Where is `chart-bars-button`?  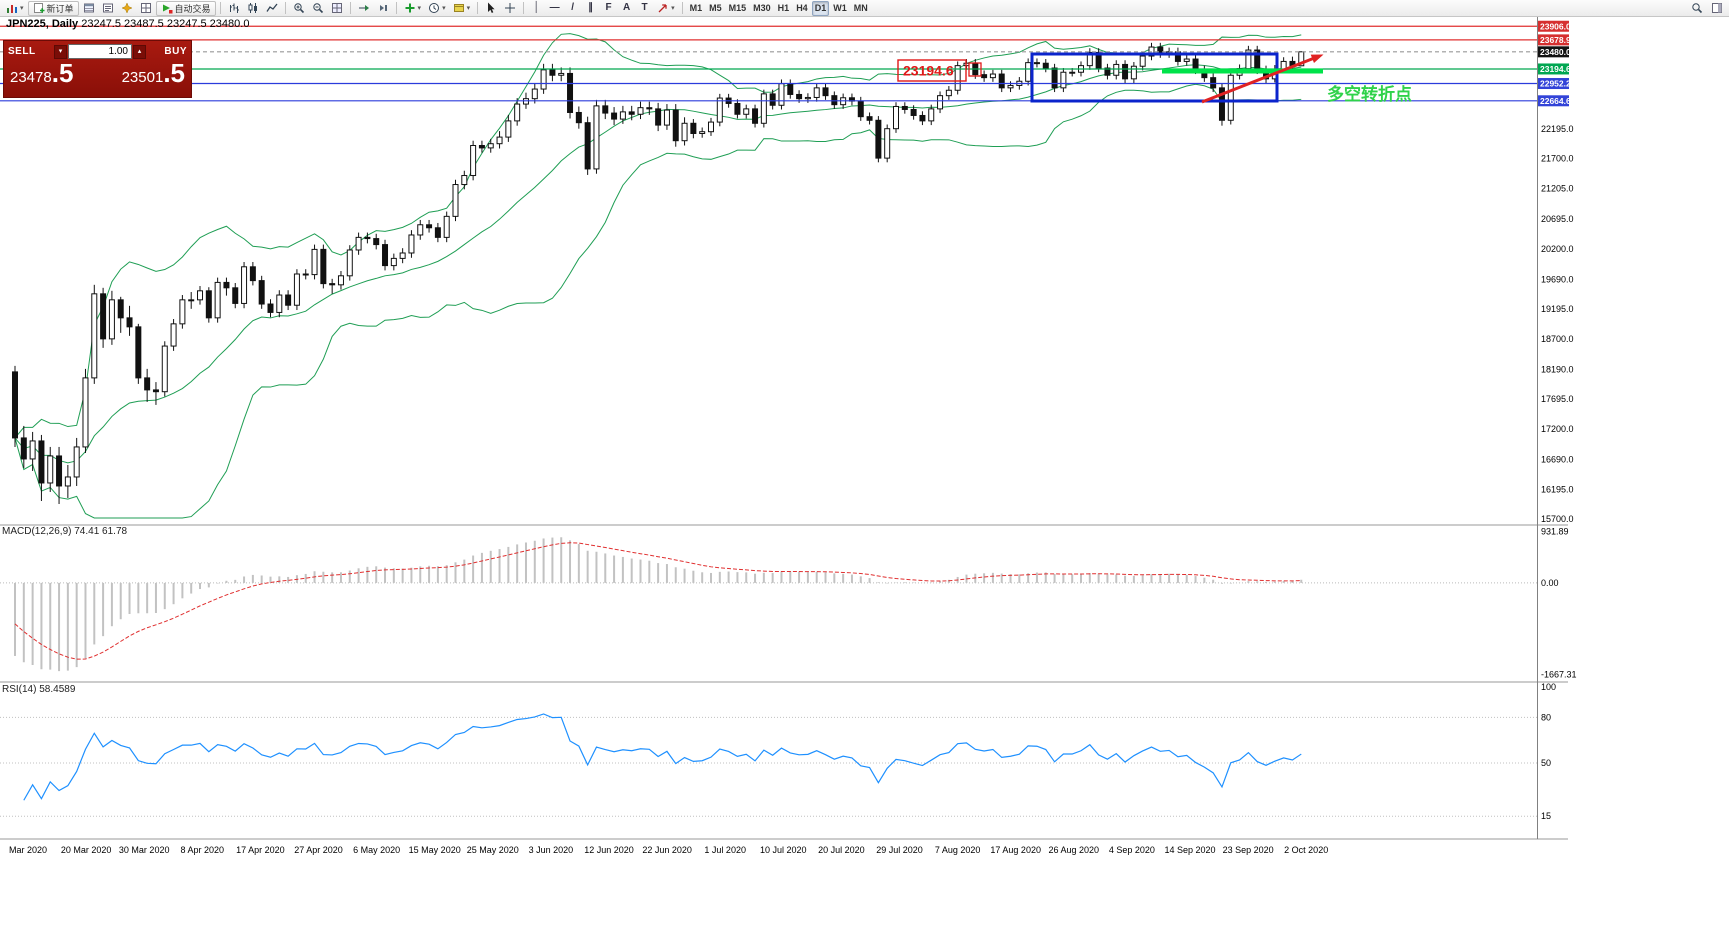
chart-bars-button is located at coordinates (234, 8).